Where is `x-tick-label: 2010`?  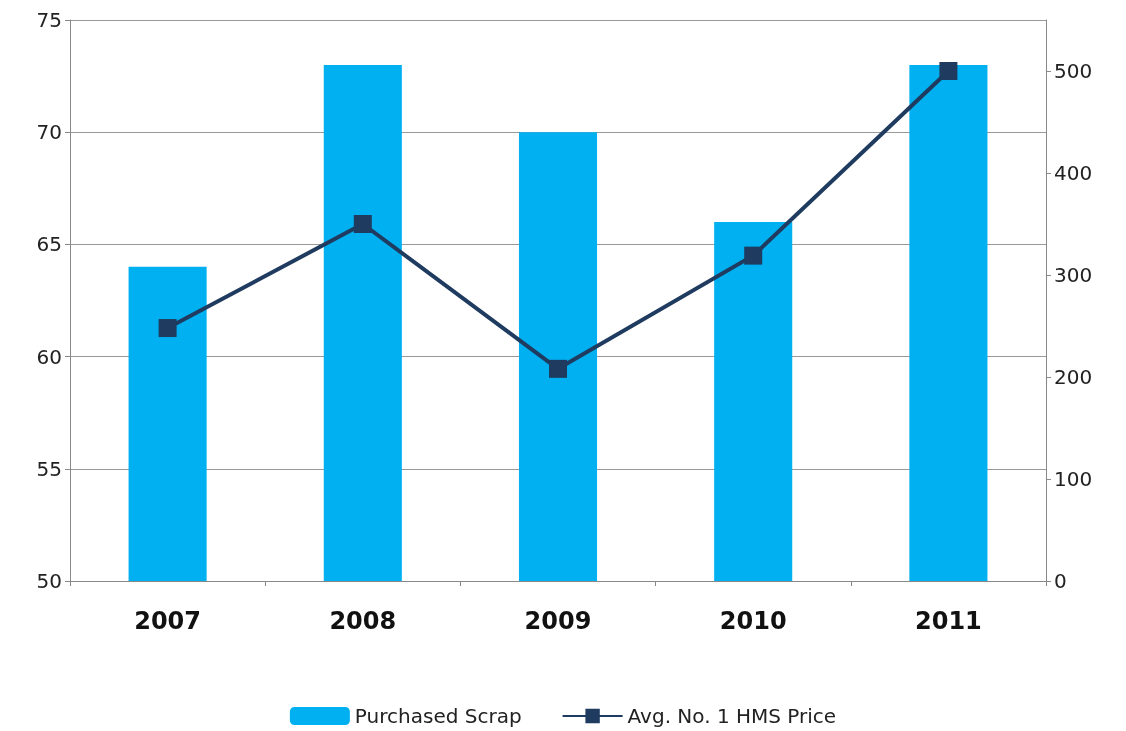
x-tick-label: 2010 is located at coordinates (753, 621).